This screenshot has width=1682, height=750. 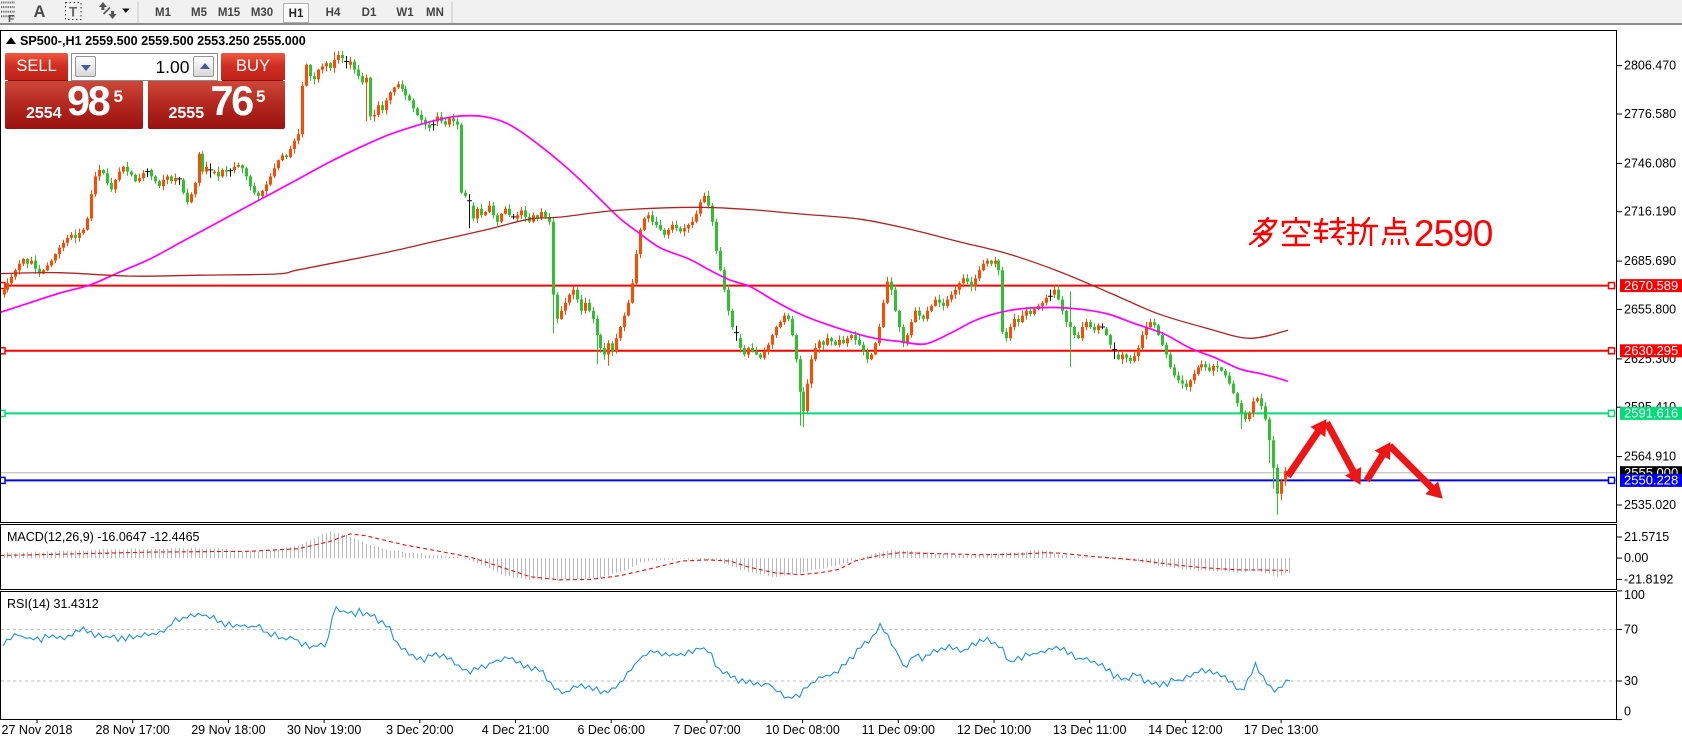 What do you see at coordinates (610, 730) in the screenshot?
I see `svg-text: 6 Dec 06:00` at bounding box center [610, 730].